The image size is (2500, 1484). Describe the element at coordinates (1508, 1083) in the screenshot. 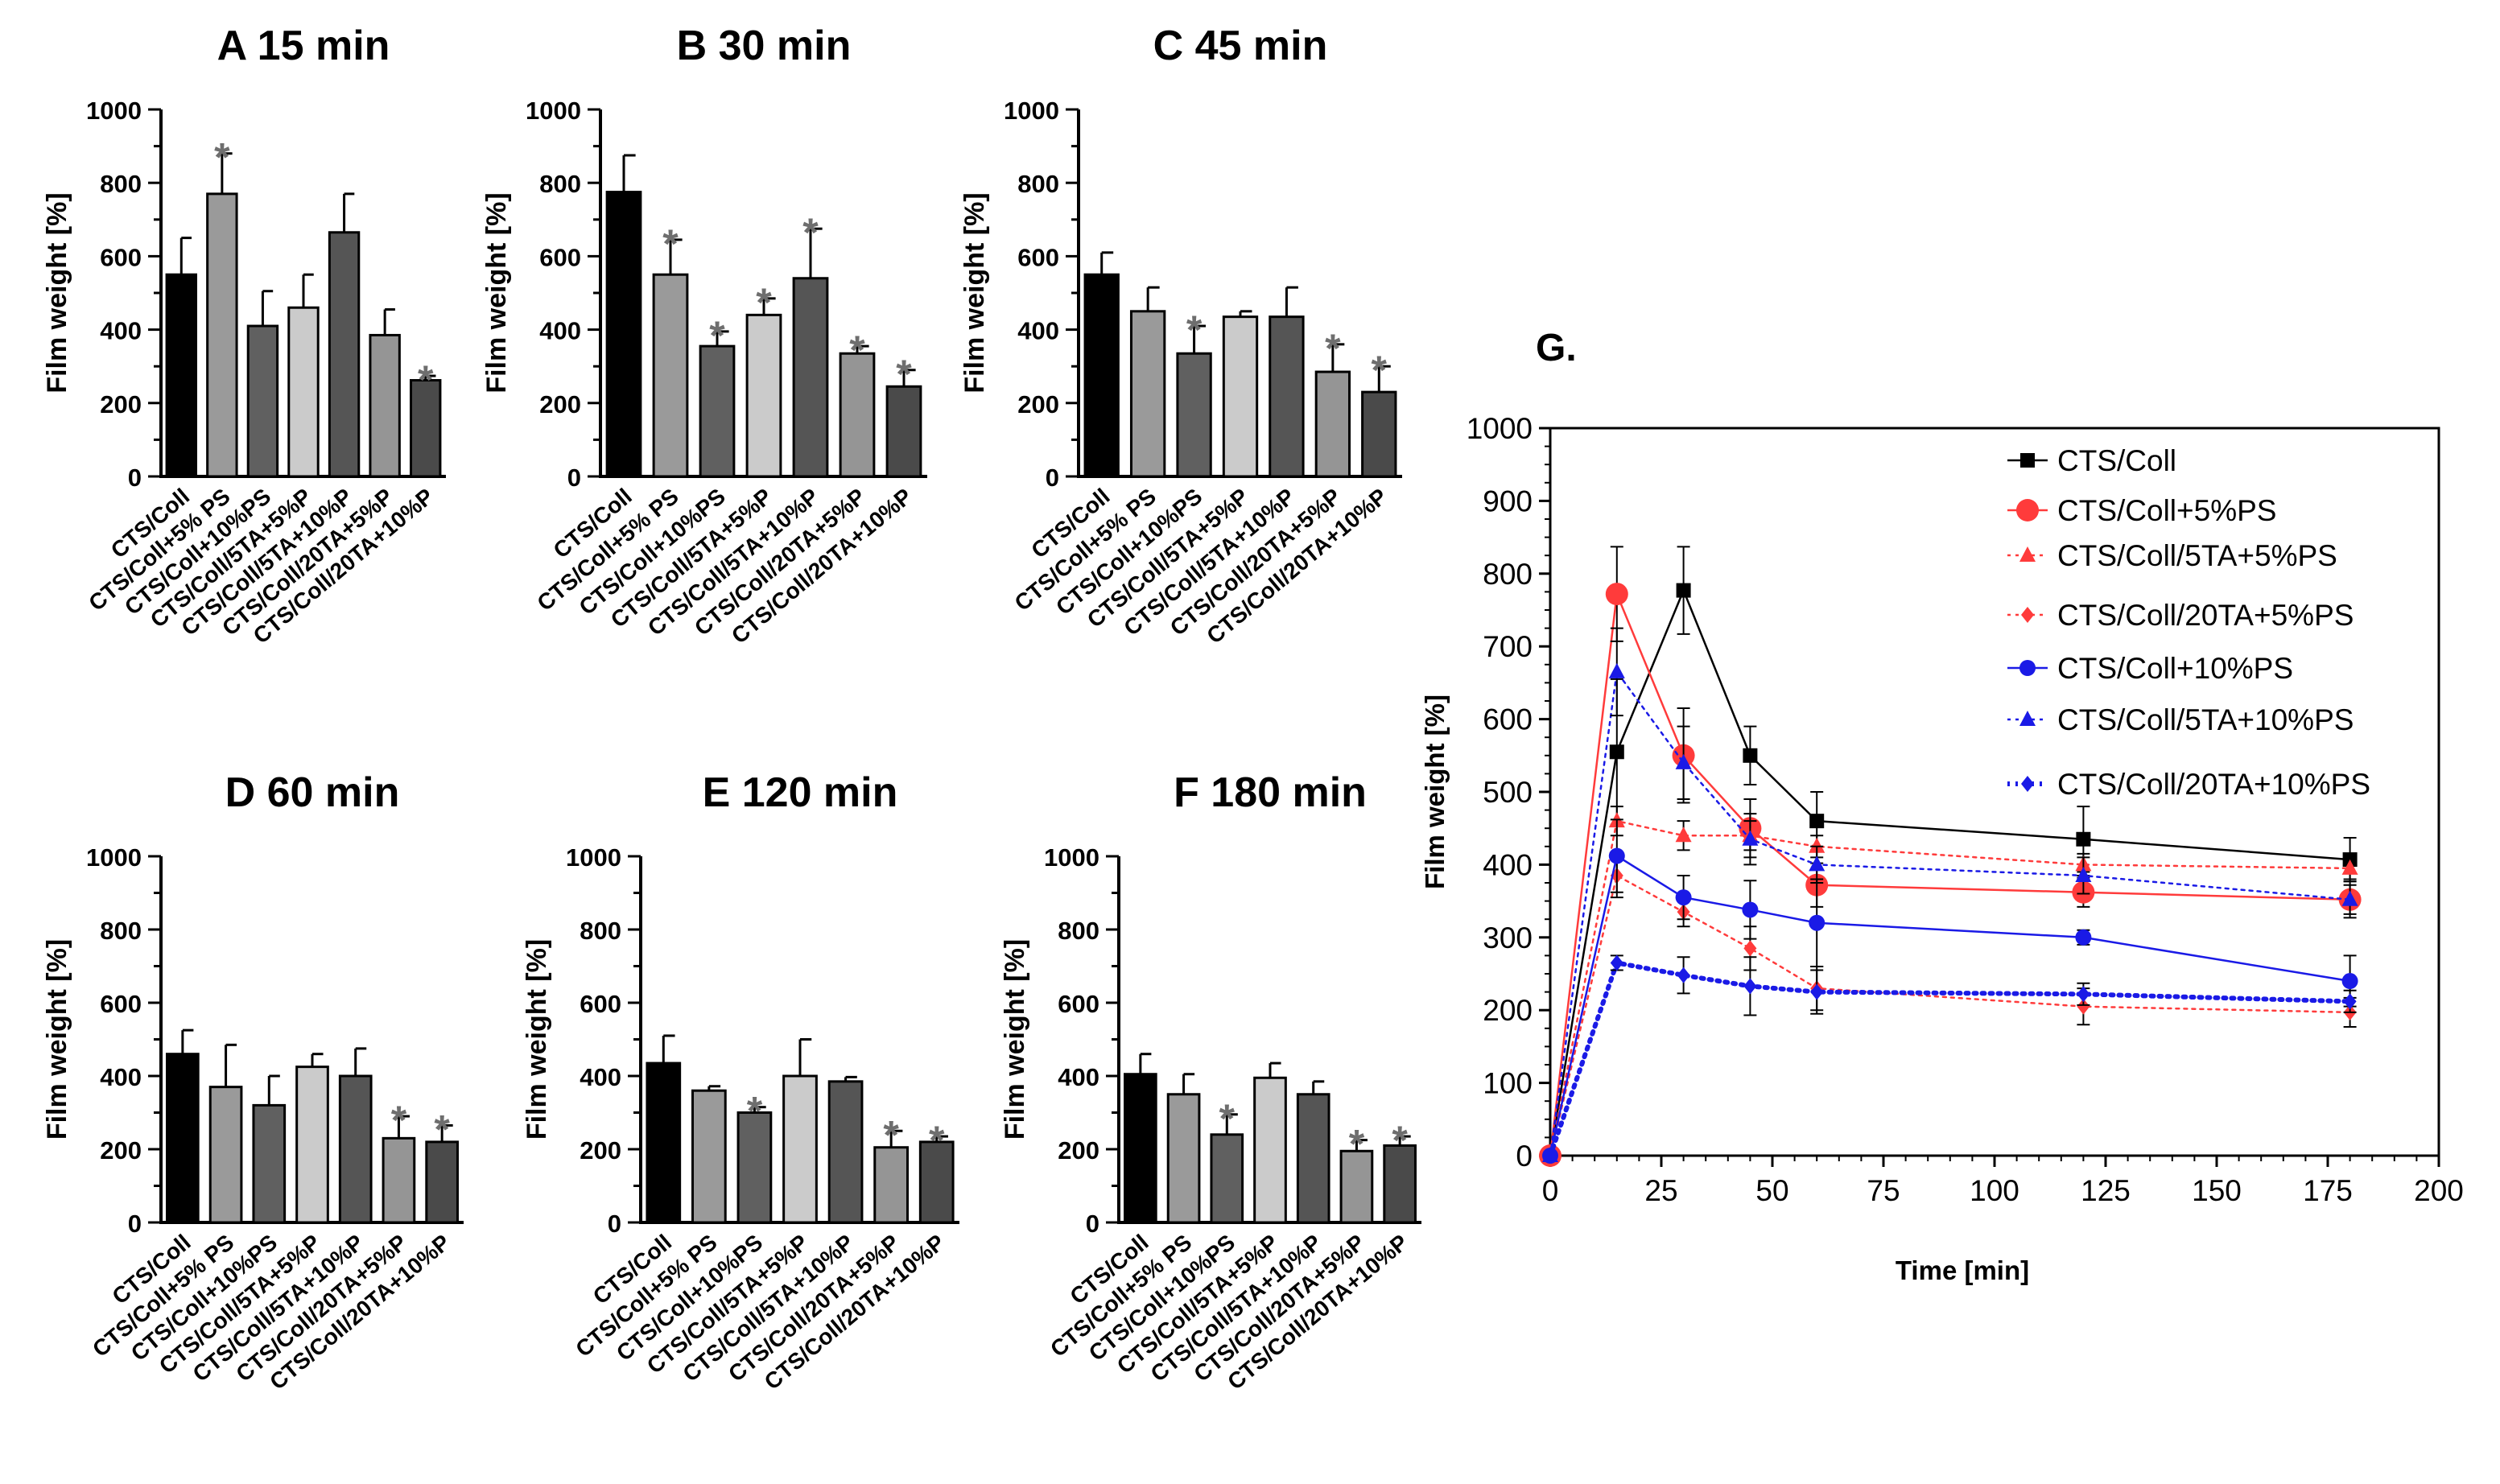

I see `y-tick-label: 100` at that location.